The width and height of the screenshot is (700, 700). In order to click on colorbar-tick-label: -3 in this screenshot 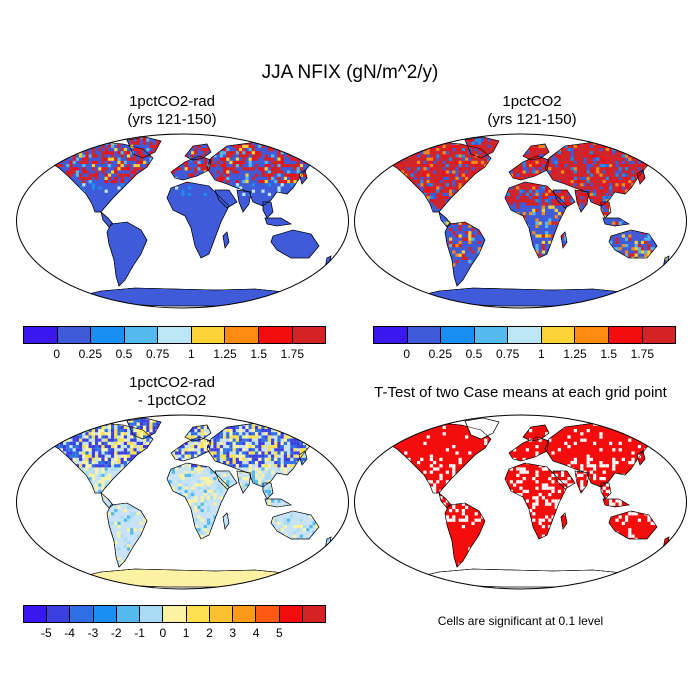, I will do `click(93, 633)`.